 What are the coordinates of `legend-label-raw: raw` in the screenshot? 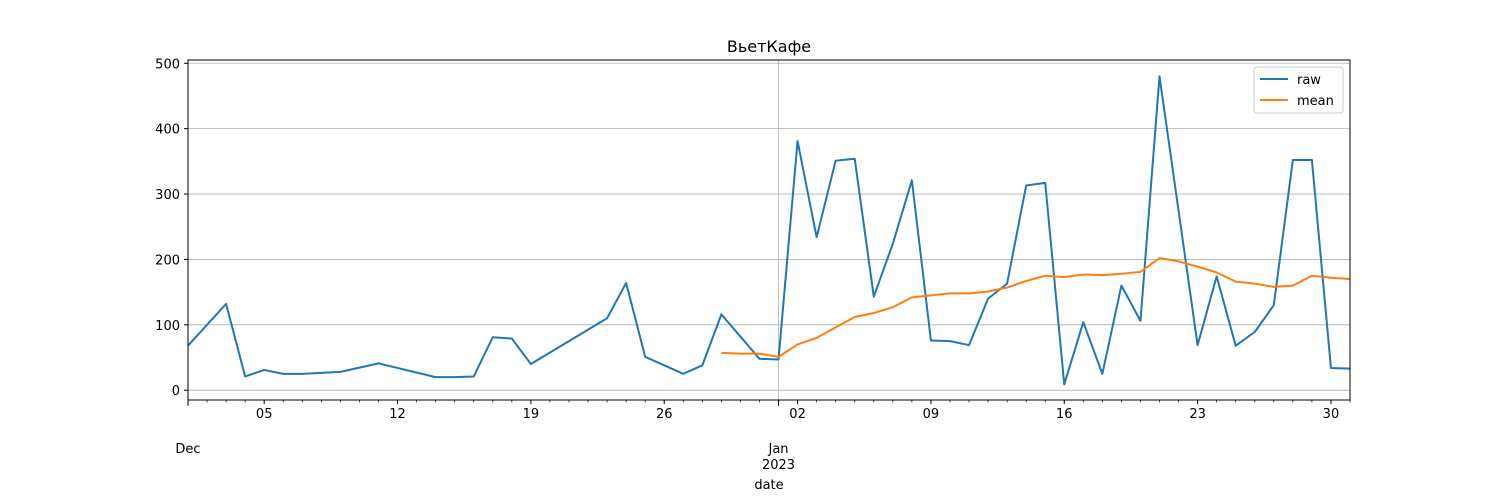 It's located at (1309, 80).